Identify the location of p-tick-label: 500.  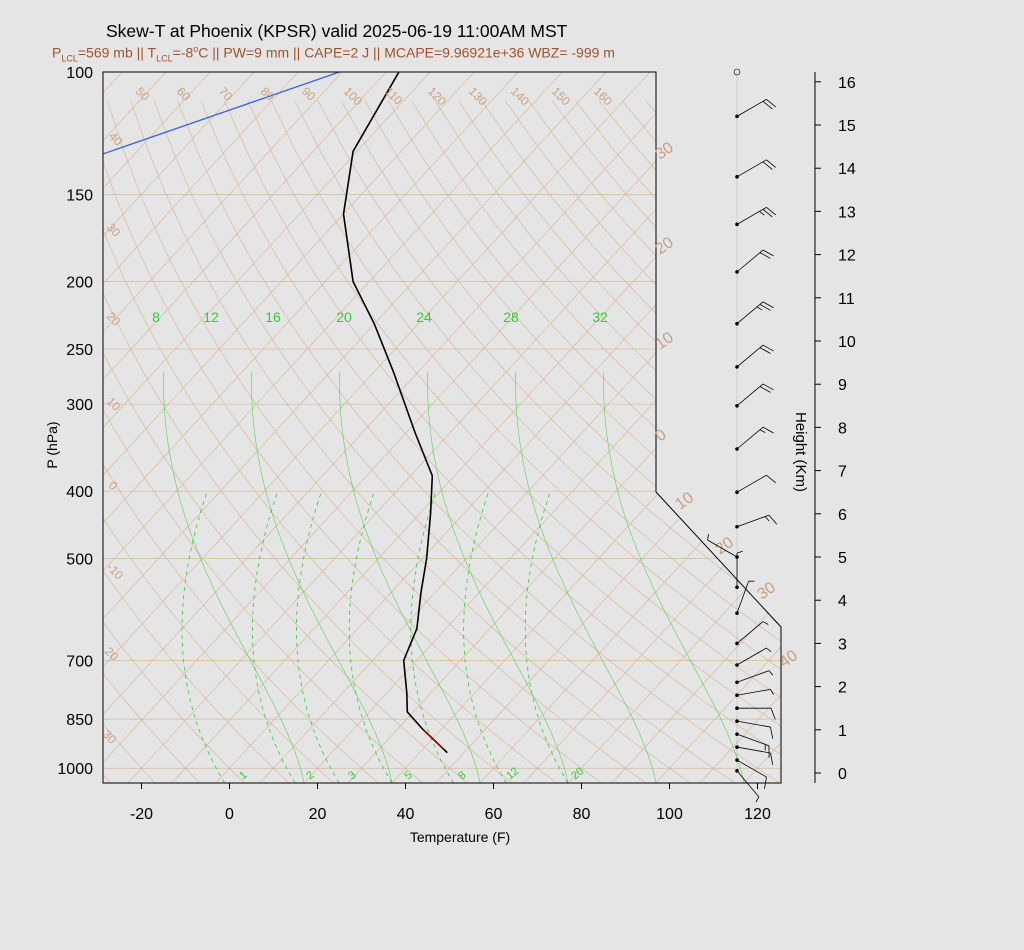
(79, 560).